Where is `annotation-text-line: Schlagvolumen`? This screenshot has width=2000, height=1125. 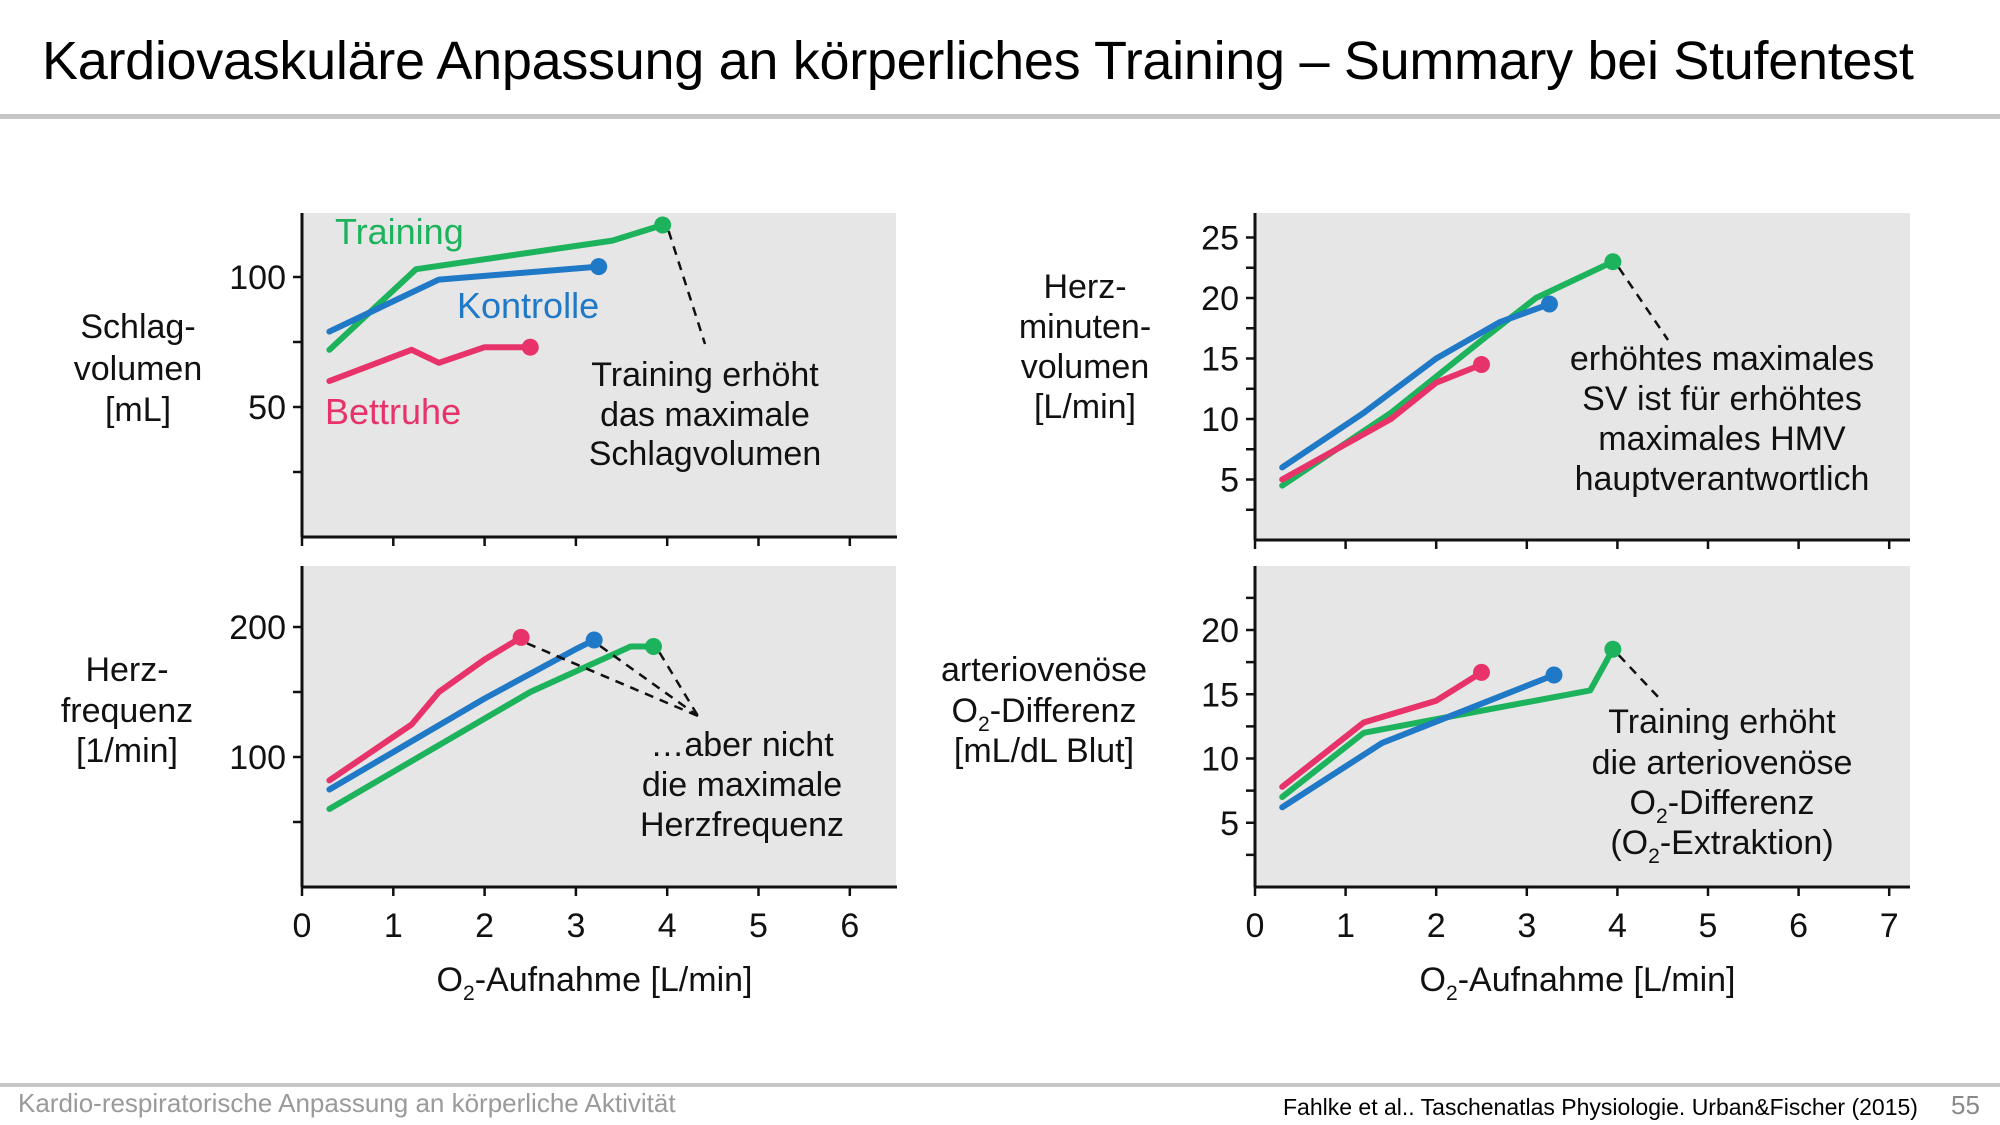 annotation-text-line: Schlagvolumen is located at coordinates (705, 454).